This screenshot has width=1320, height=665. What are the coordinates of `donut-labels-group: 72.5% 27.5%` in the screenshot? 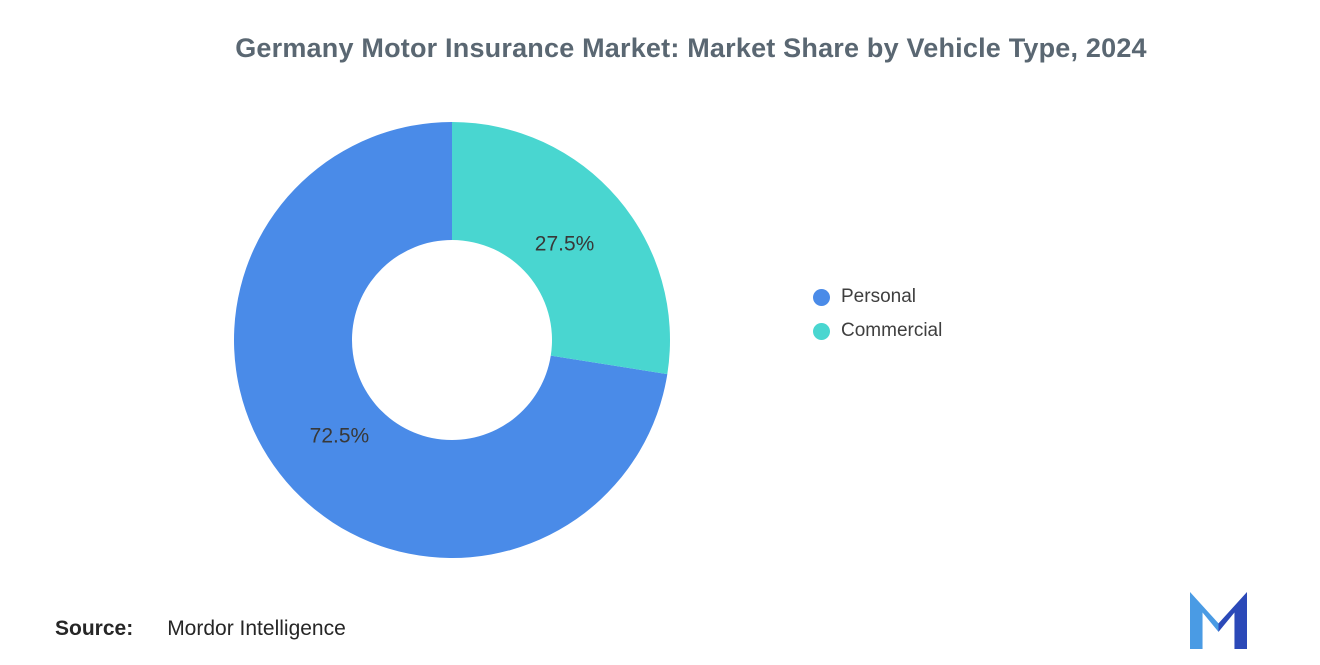 It's located at (452, 339).